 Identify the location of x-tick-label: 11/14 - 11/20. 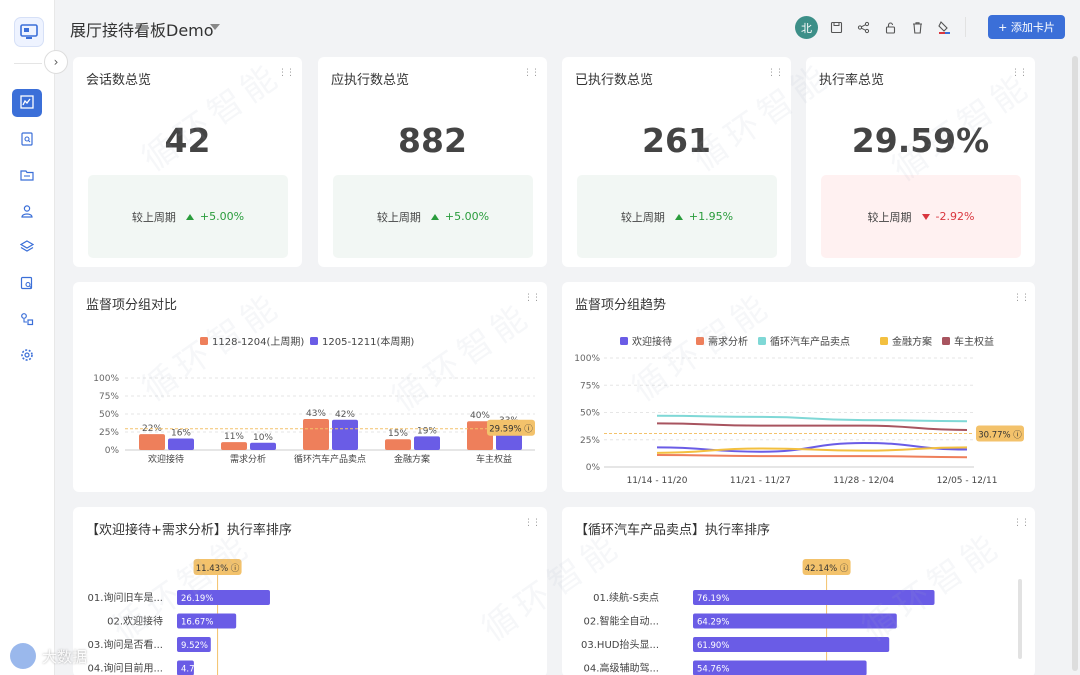
(657, 481).